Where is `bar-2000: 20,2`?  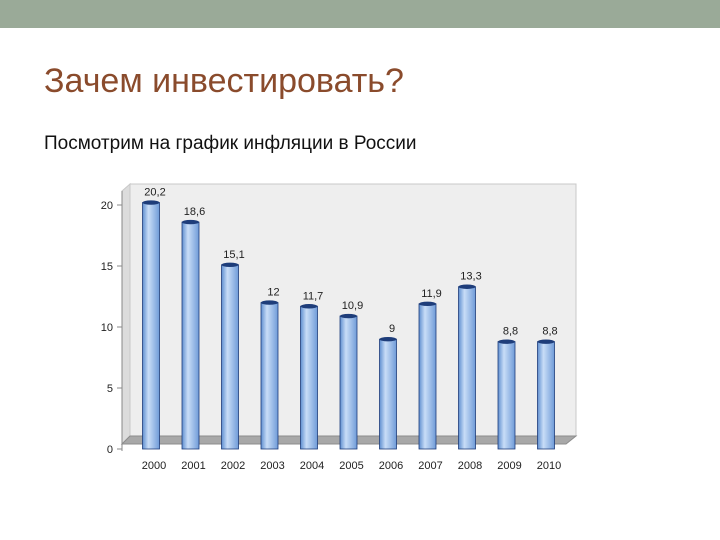 bar-2000: 20,2 is located at coordinates (154, 318).